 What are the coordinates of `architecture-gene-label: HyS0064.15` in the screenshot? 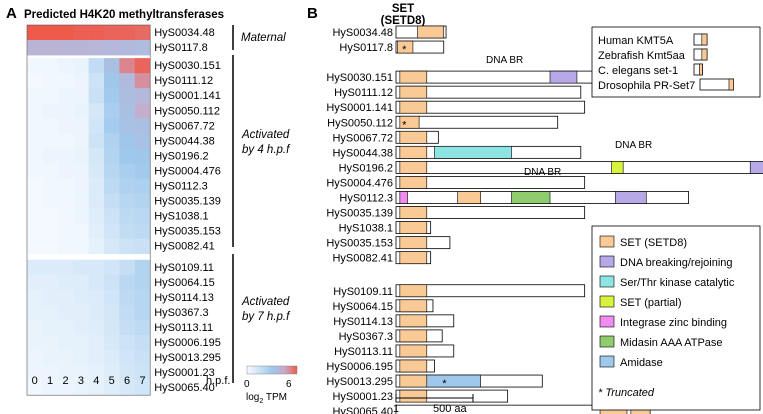 It's located at (362, 307).